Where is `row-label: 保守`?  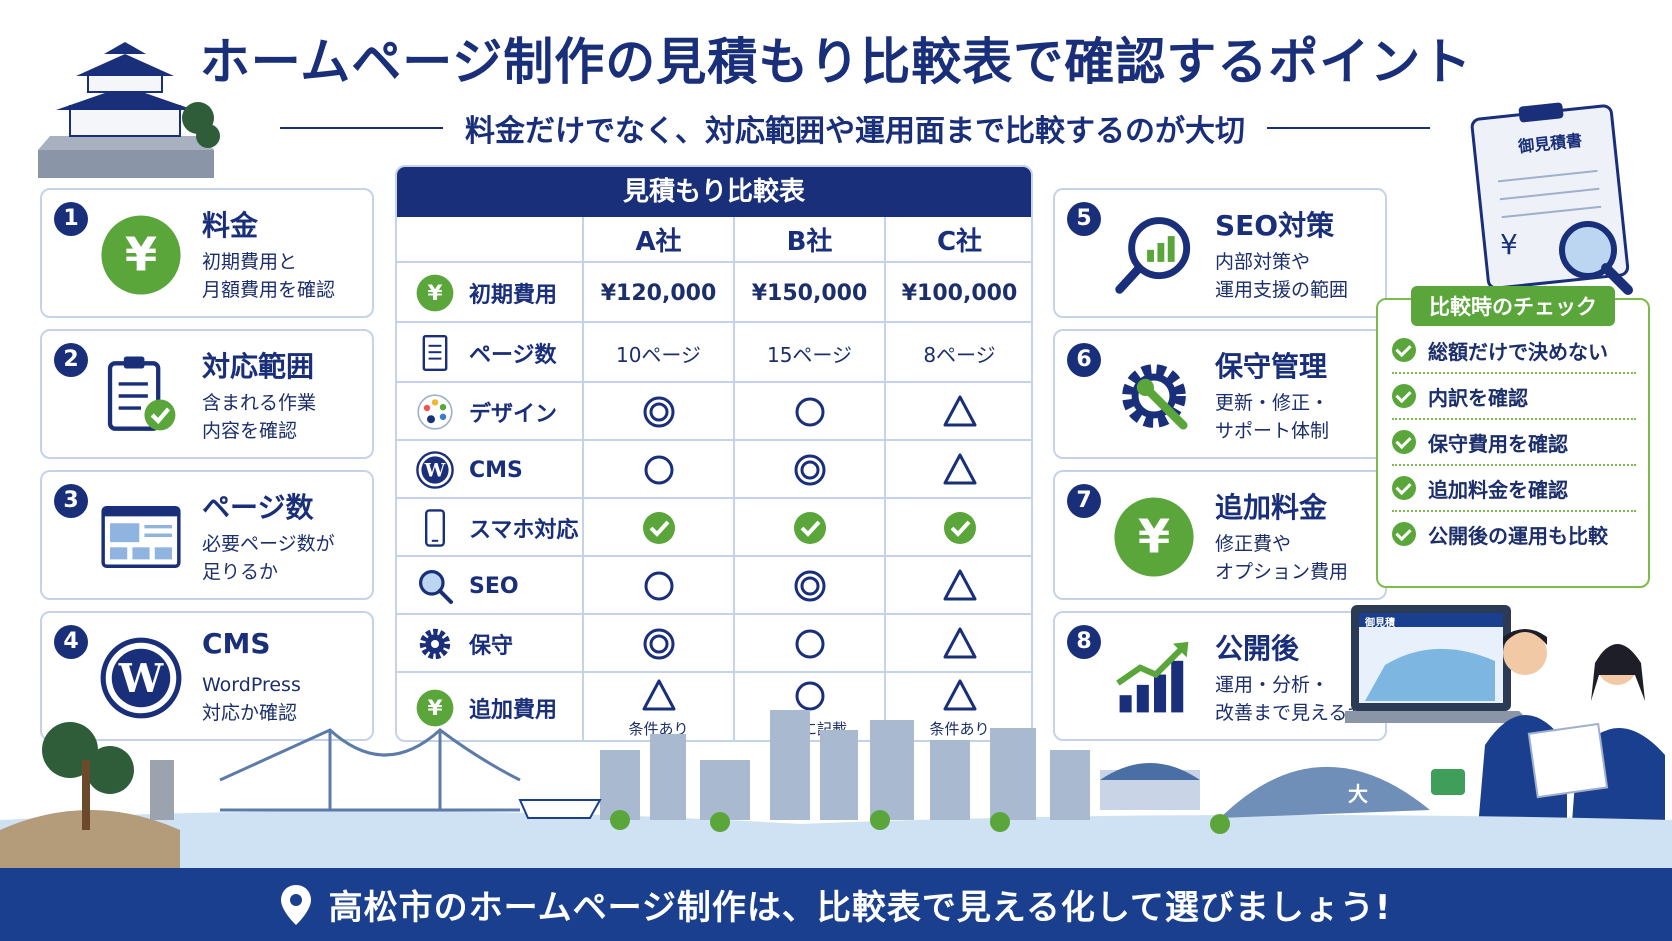
row-label: 保守 is located at coordinates (491, 646).